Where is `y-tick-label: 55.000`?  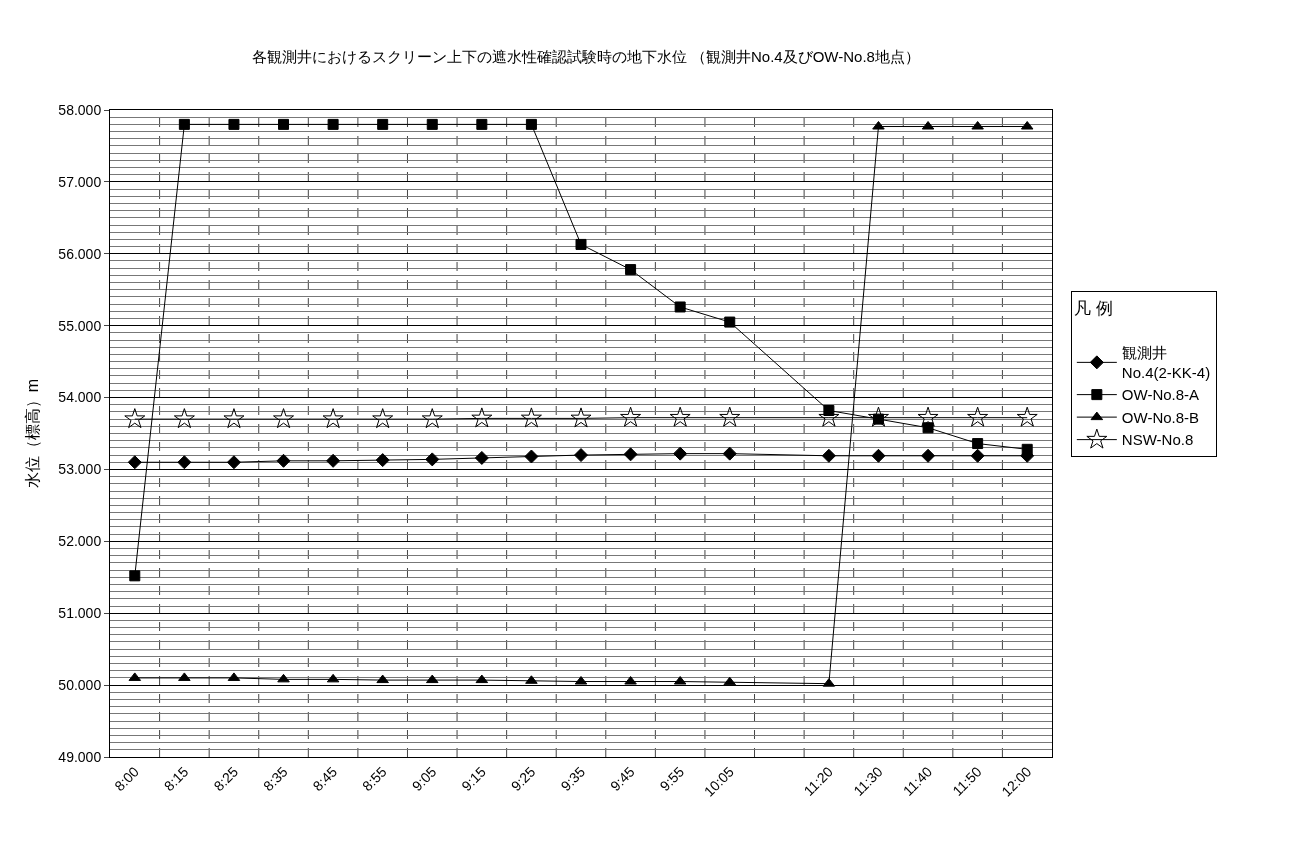
y-tick-label: 55.000 is located at coordinates (80, 325).